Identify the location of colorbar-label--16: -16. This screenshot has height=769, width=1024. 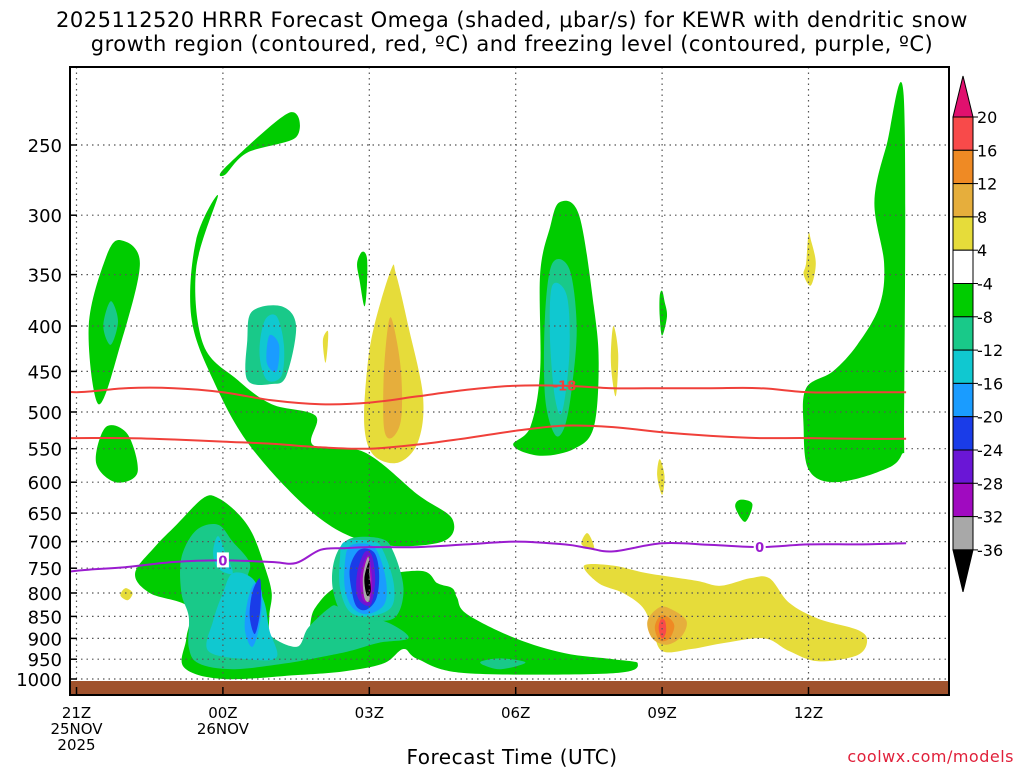
(990, 383).